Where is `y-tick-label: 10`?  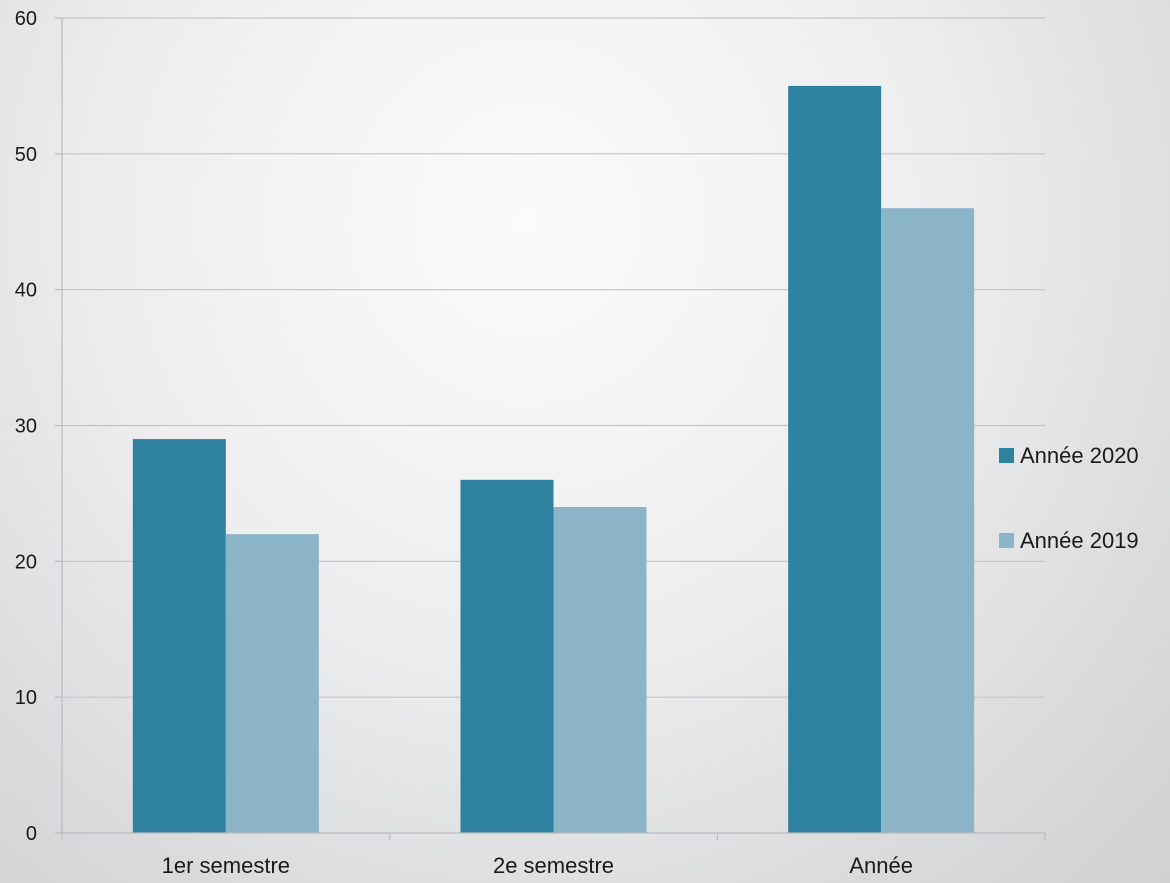
y-tick-label: 10 is located at coordinates (26, 698).